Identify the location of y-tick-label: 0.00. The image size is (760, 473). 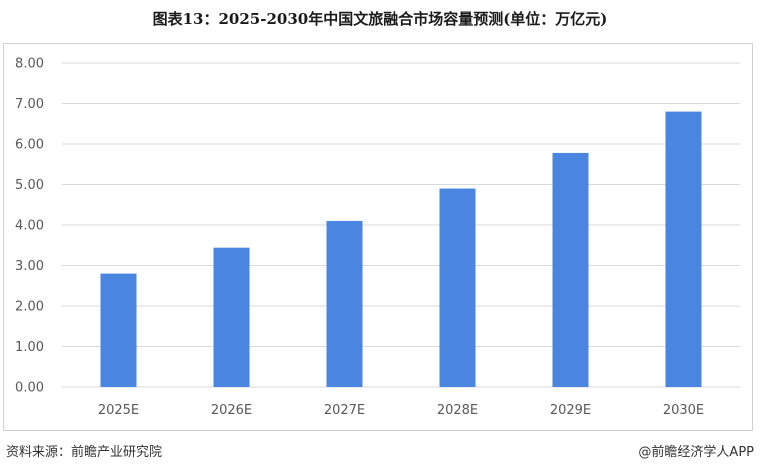
(29, 388).